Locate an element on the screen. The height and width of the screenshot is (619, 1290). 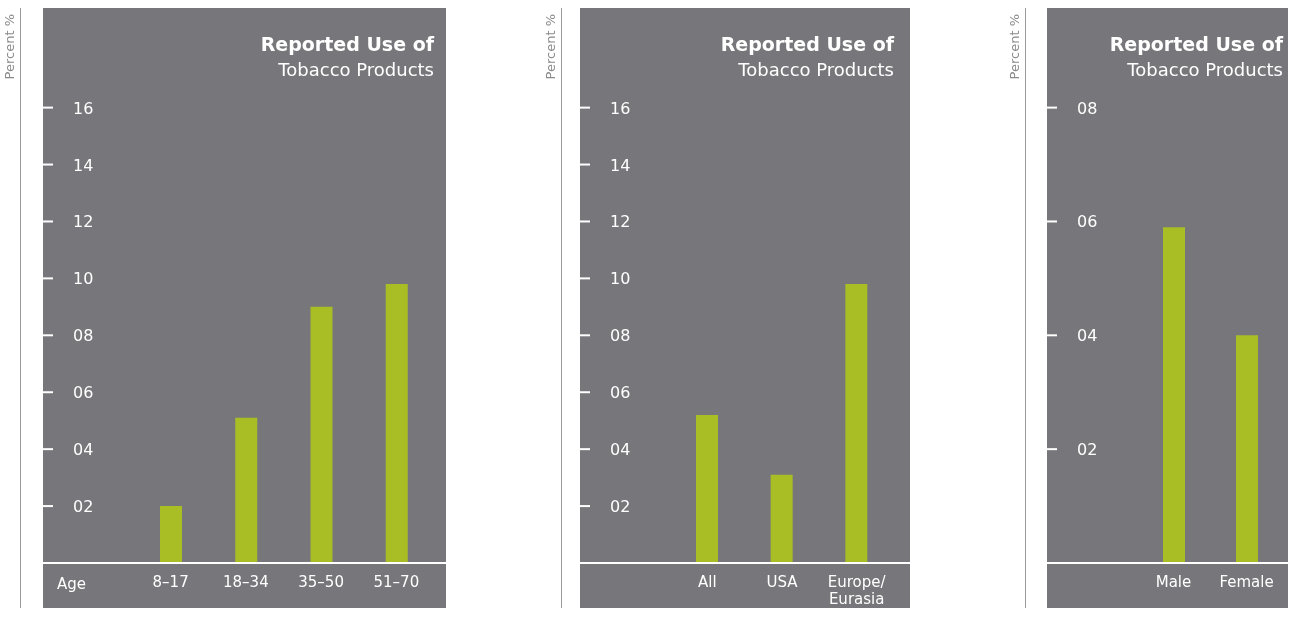
x-tick-label: Europe/Eurasia is located at coordinates (857, 590).